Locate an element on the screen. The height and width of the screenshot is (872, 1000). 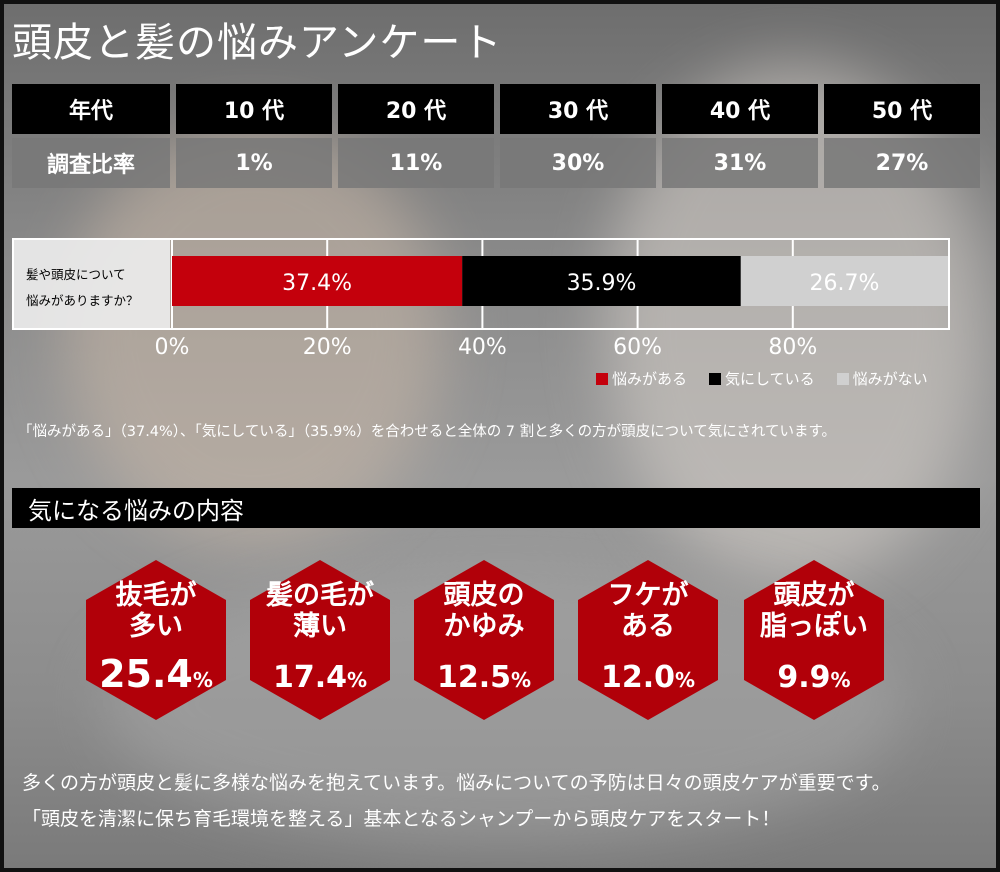
concern-value: 12.0 is located at coordinates (637, 677).